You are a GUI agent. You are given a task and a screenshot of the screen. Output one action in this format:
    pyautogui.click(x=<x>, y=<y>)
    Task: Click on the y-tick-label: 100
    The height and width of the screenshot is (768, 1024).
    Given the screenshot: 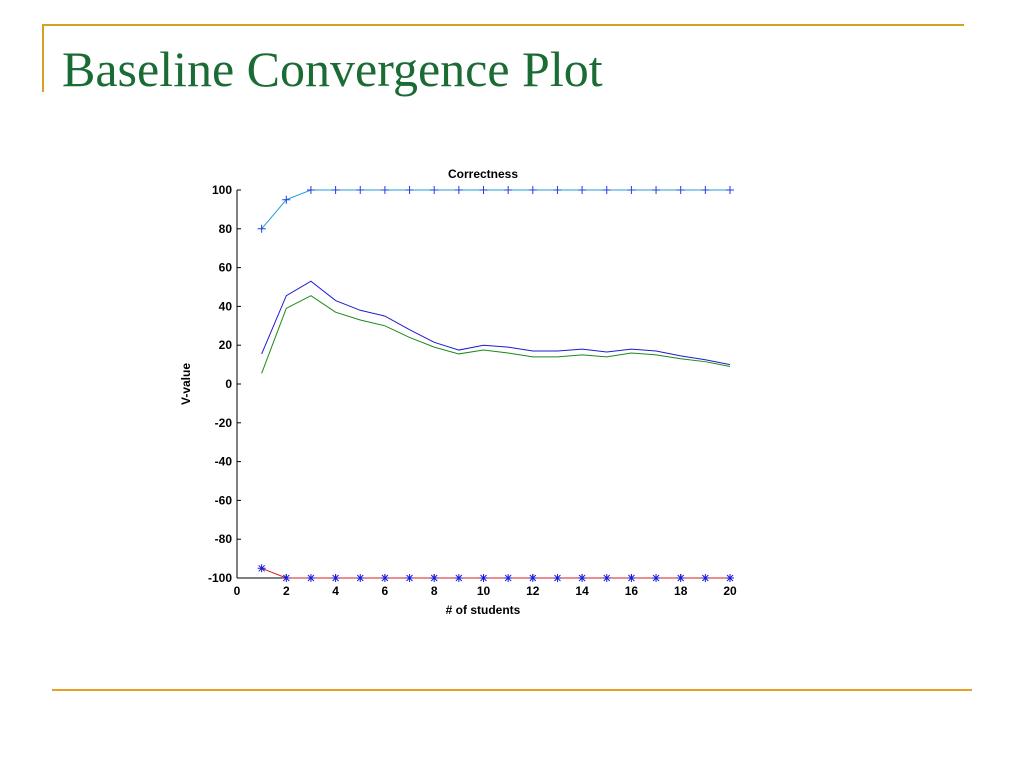 What is the action you would take?
    pyautogui.click(x=222, y=190)
    